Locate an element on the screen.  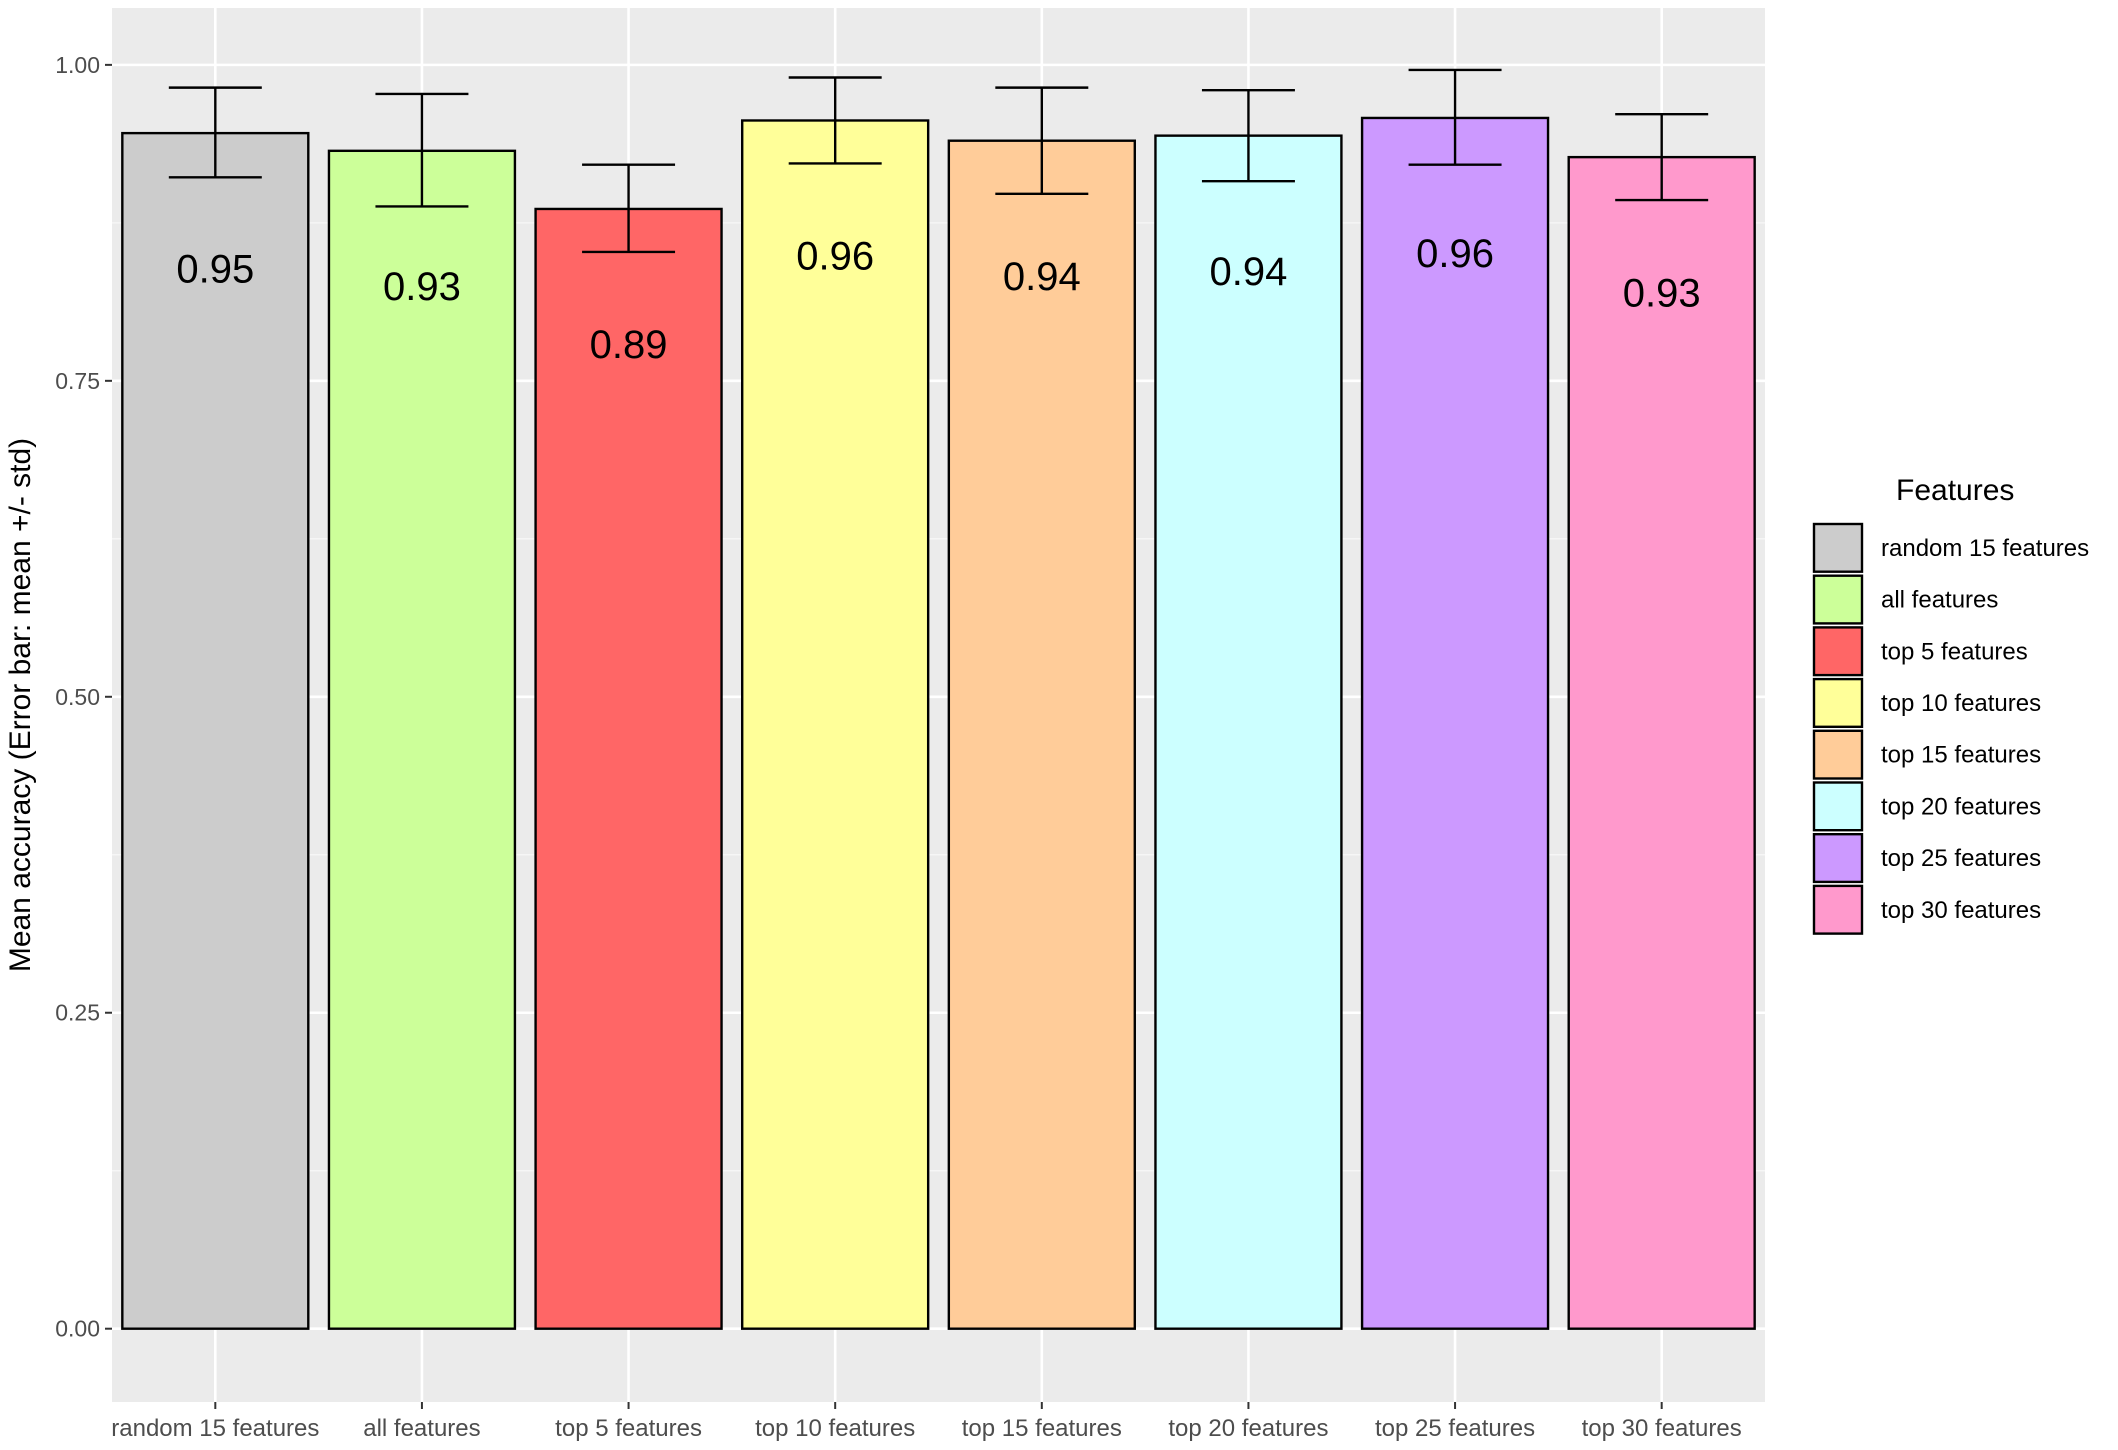
x-tick-label: all features is located at coordinates (421, 1428).